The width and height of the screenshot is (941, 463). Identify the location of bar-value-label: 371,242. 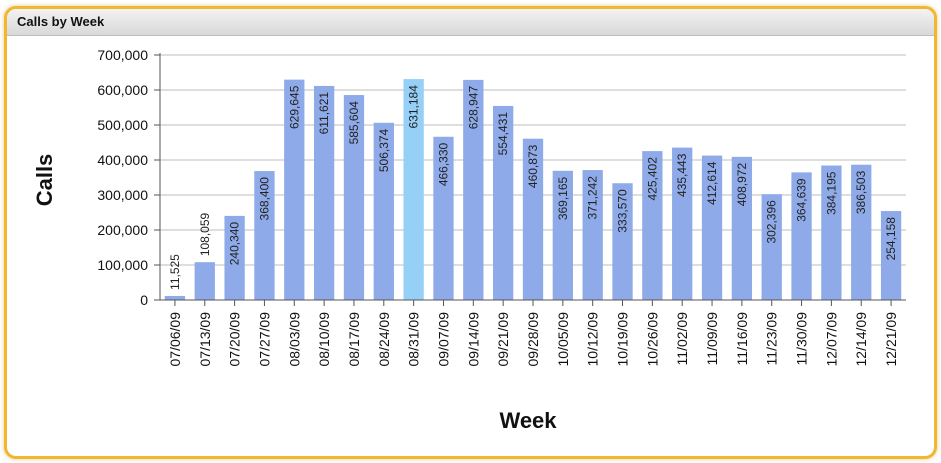
(593, 198).